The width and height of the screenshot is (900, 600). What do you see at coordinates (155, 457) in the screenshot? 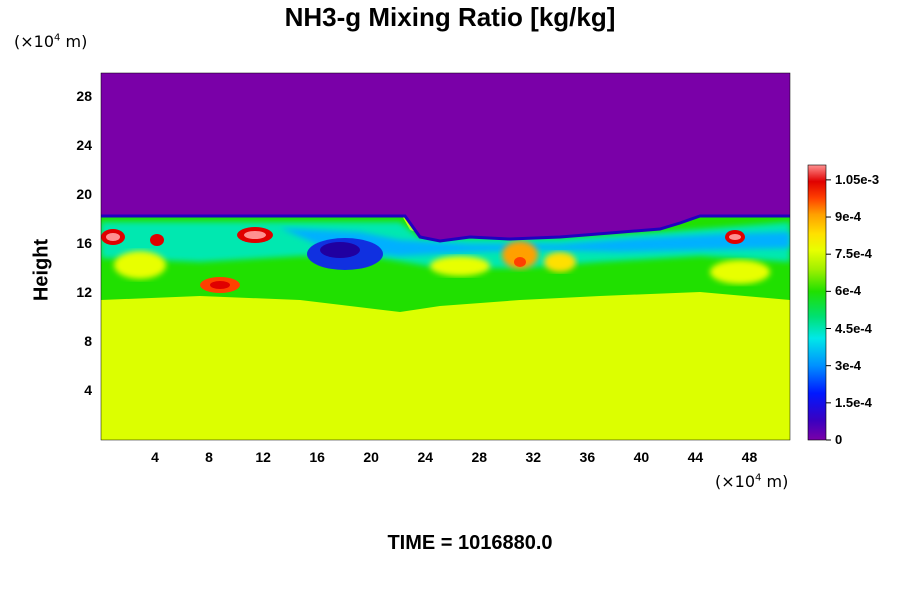
I see `x-tick-label: 4` at bounding box center [155, 457].